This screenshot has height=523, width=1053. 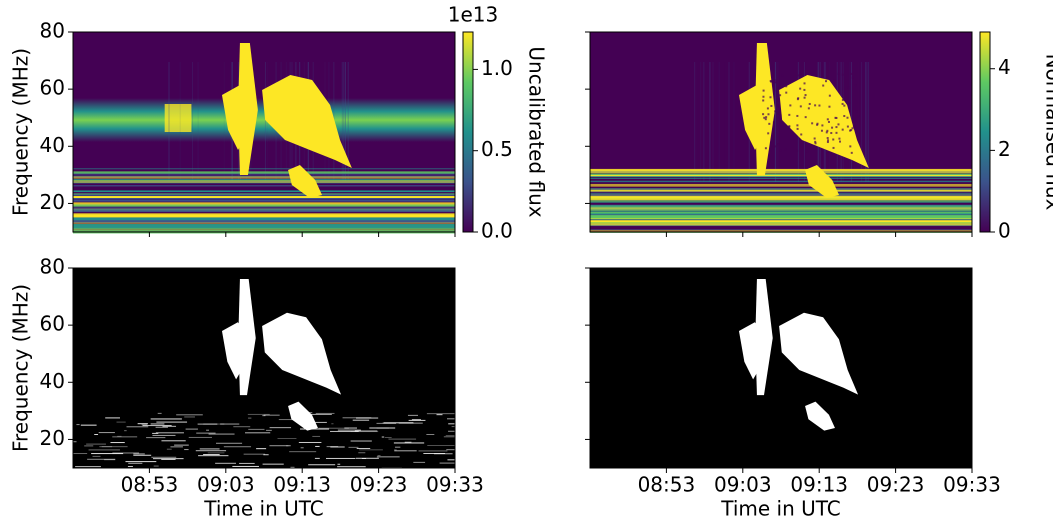 What do you see at coordinates (497, 68) in the screenshot?
I see `colorbar-tick-label: 1.0` at bounding box center [497, 68].